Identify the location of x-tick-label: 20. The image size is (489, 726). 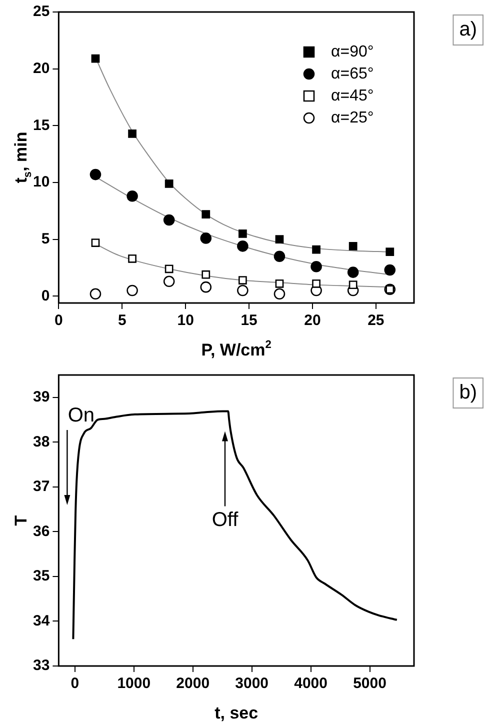
(312, 321).